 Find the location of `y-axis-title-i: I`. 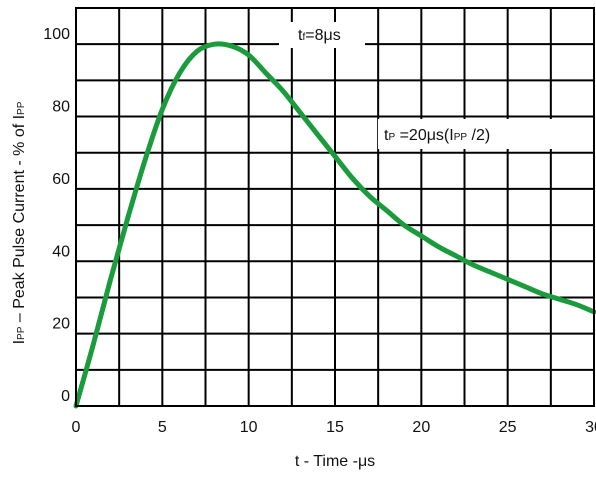

y-axis-title-i: I is located at coordinates (19, 342).